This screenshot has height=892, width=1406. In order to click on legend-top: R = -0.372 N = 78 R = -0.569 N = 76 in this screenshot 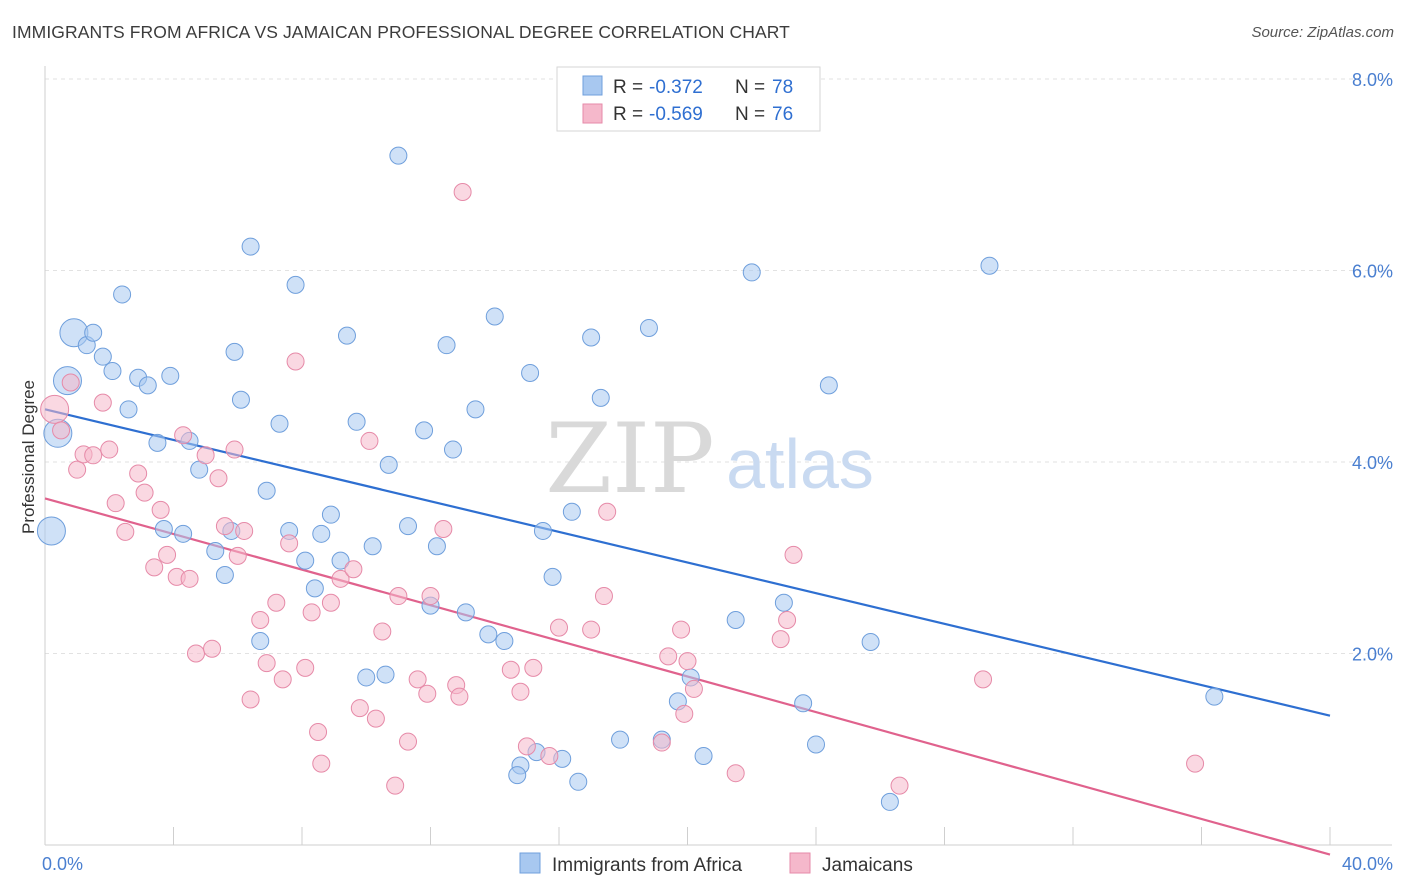, I will do `click(688, 99)`.